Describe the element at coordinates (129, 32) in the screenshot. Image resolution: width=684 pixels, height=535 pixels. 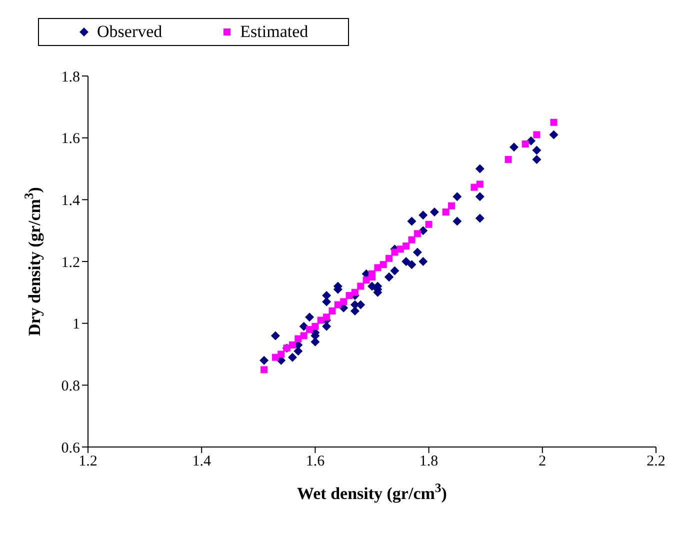
I see `legend-label: Observed` at that location.